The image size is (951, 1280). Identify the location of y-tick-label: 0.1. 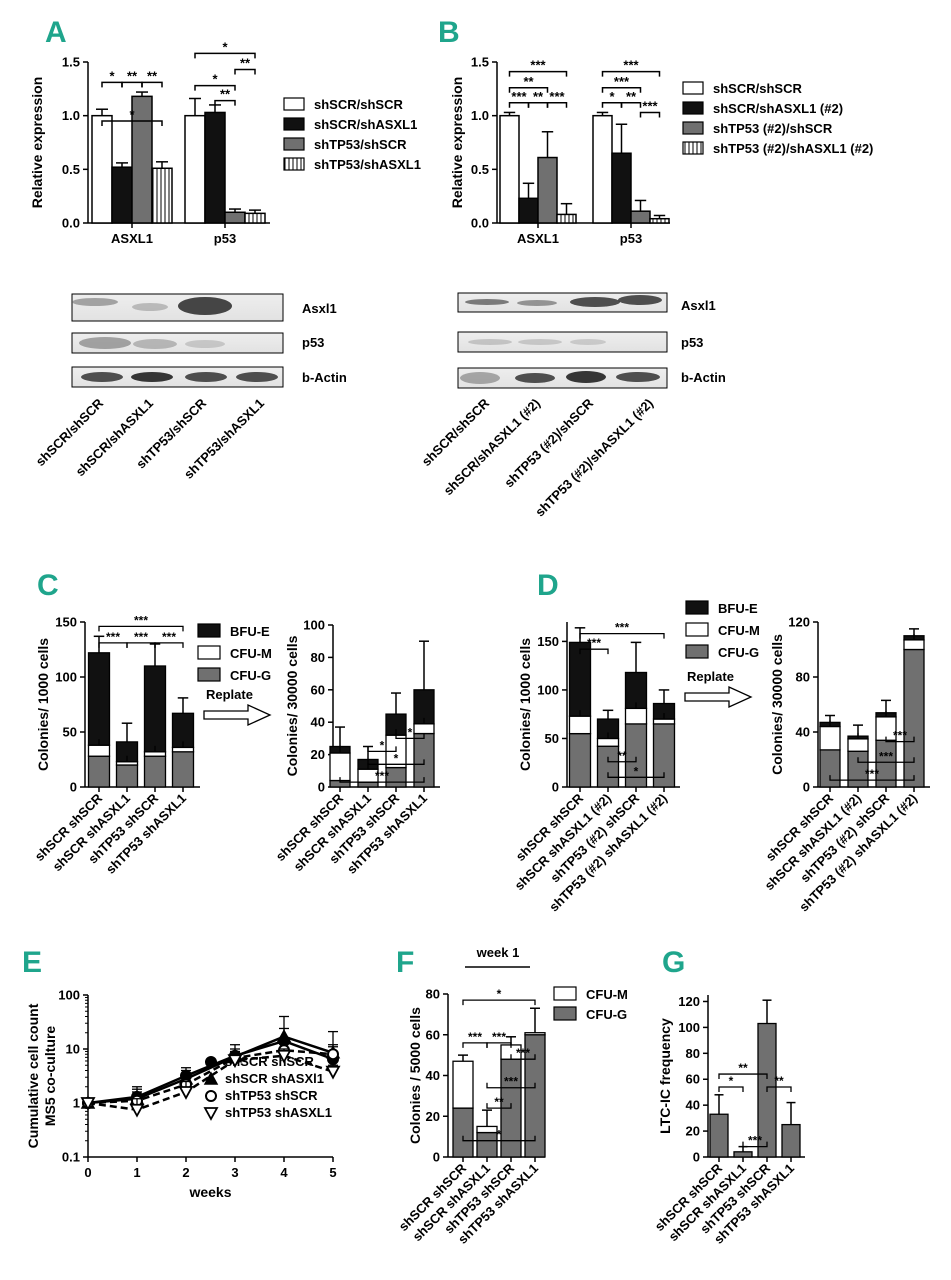
(71, 1157).